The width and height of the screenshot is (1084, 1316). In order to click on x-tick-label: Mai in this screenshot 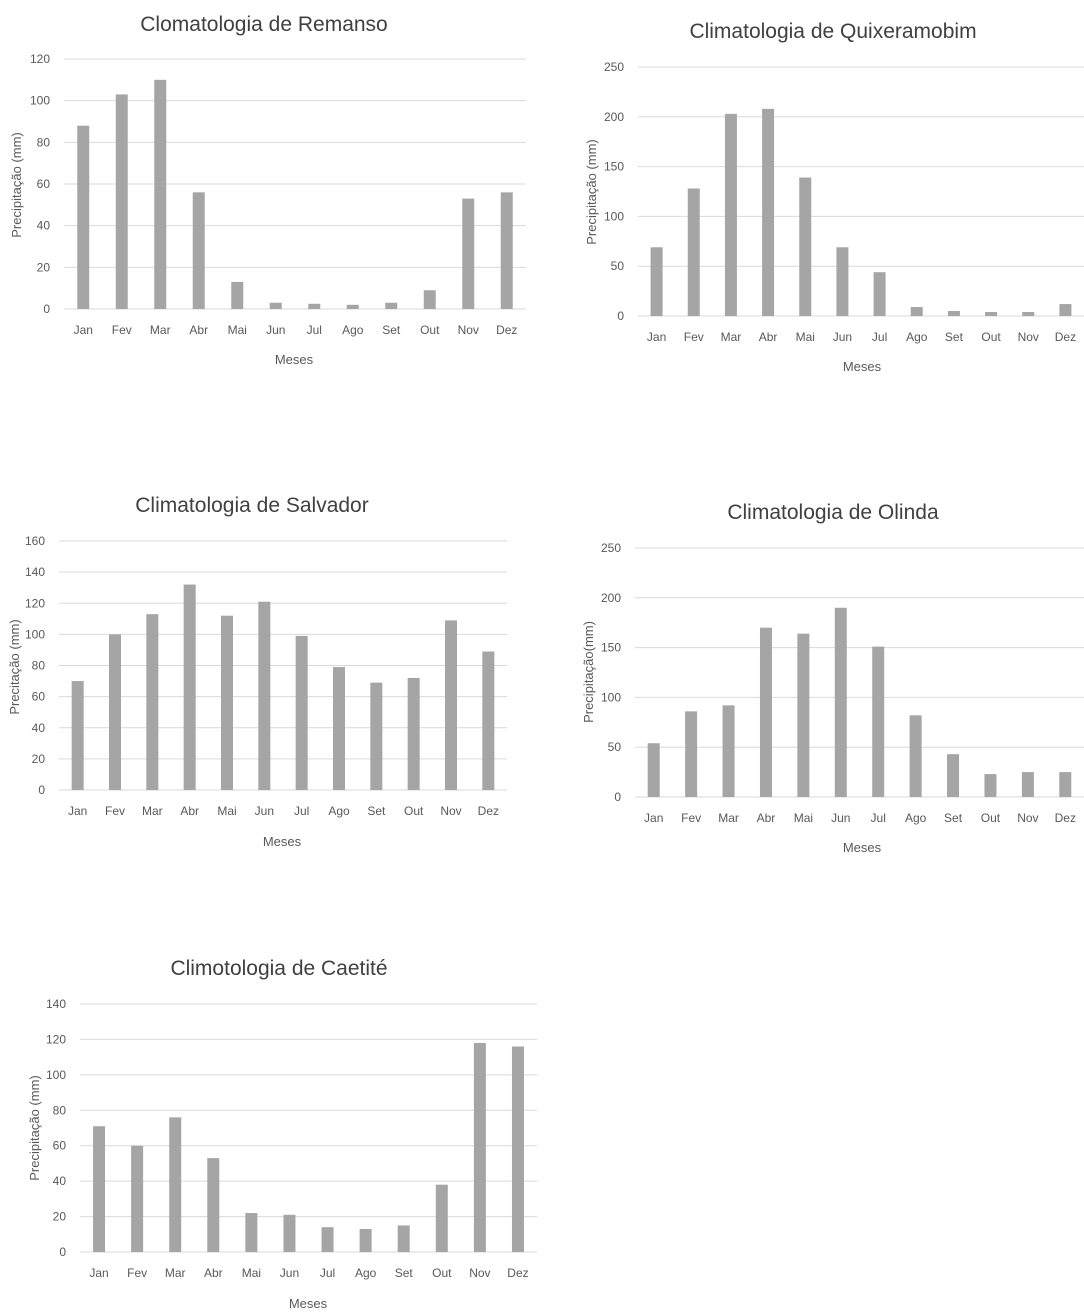, I will do `click(803, 818)`.